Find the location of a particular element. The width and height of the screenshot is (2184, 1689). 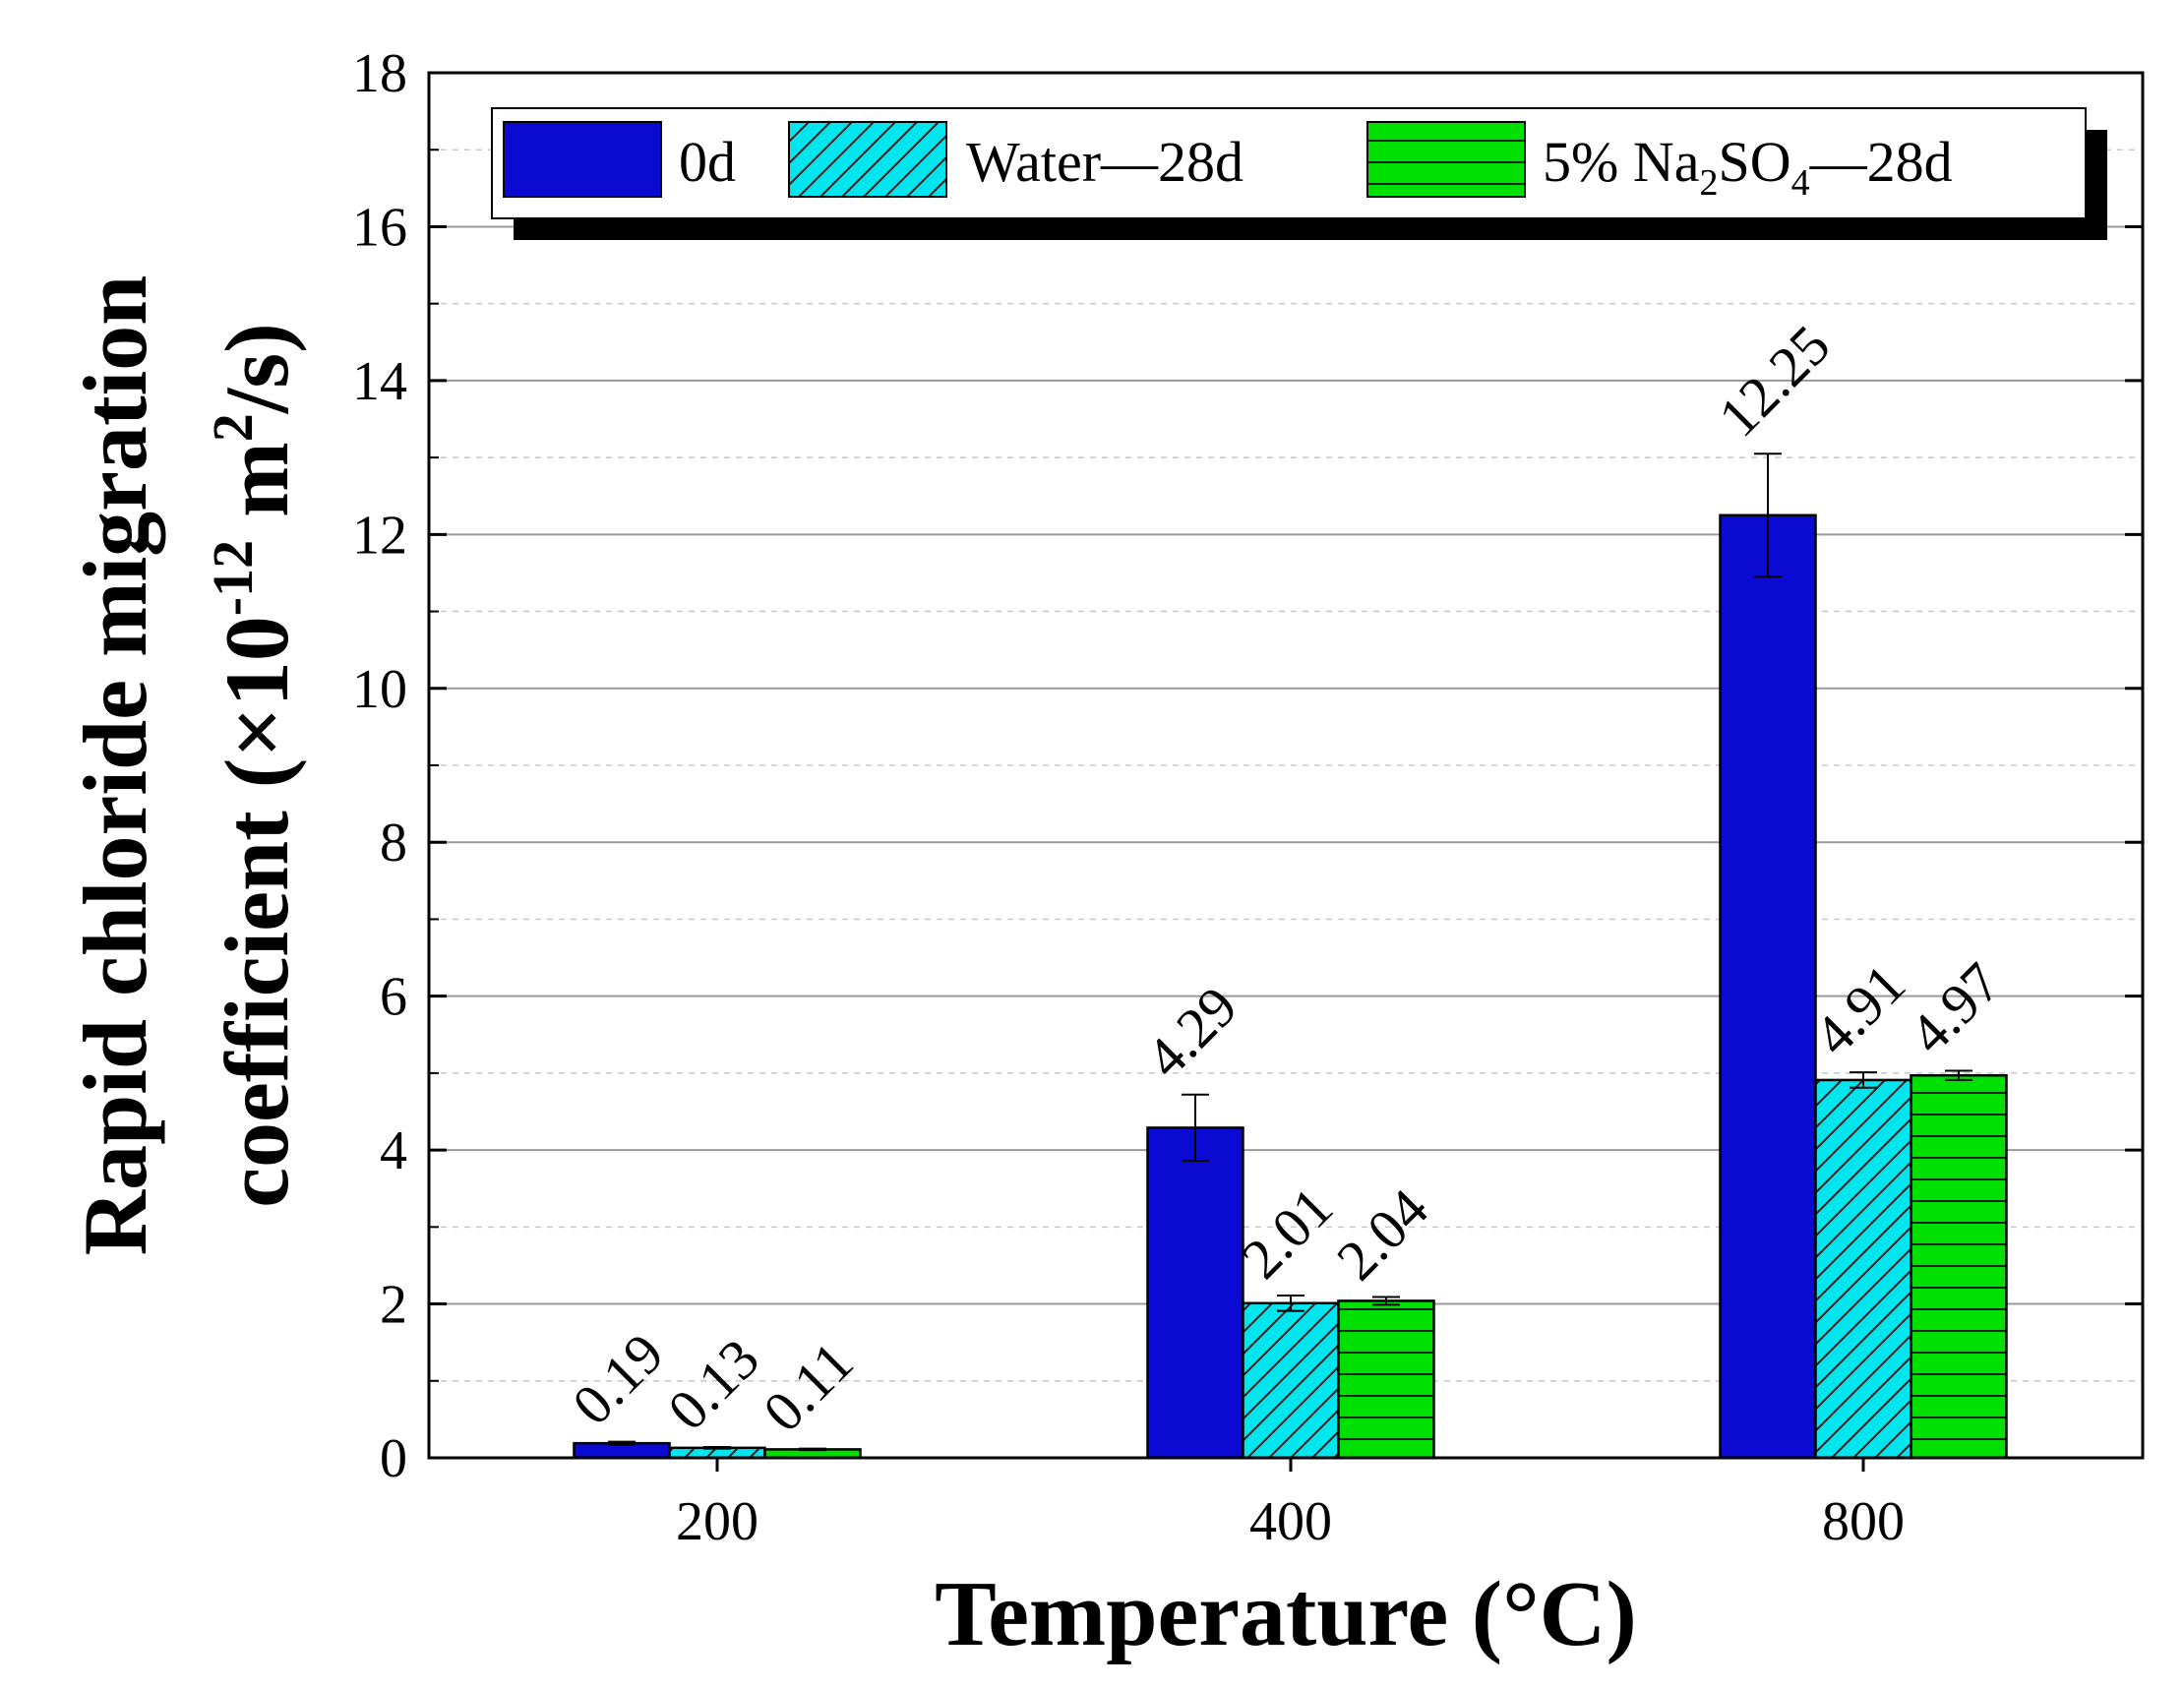

data-label: 2.04 is located at coordinates (1382, 1234).